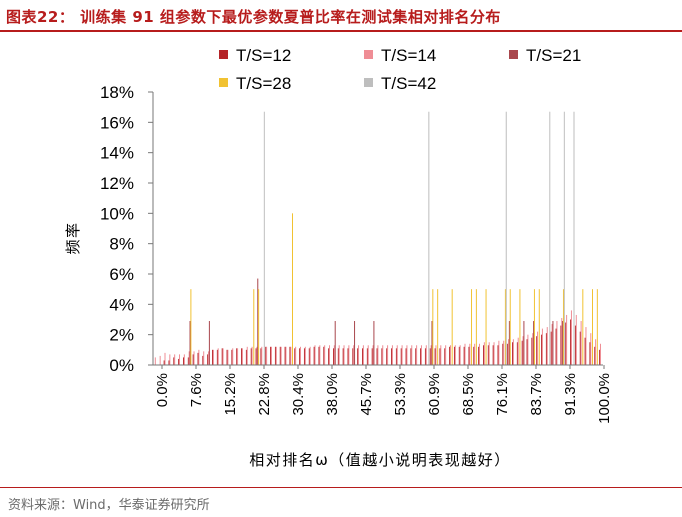  What do you see at coordinates (570, 394) in the screenshot?
I see `x-tick-label: 91.3%` at bounding box center [570, 394].